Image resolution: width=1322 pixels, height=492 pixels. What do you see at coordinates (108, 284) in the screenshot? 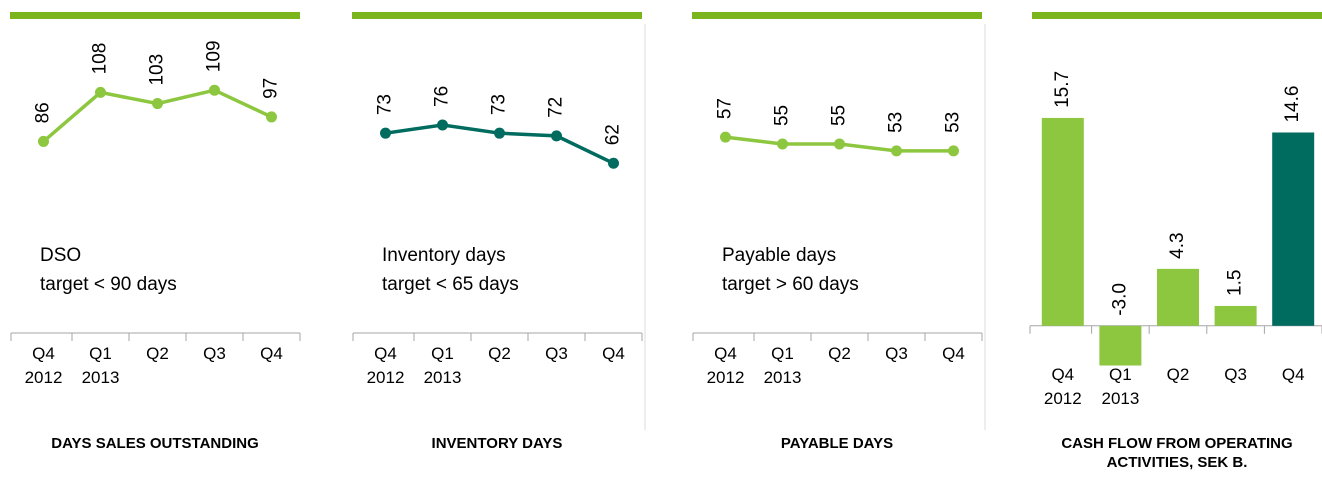
I see `annotation: target < 90 days` at bounding box center [108, 284].